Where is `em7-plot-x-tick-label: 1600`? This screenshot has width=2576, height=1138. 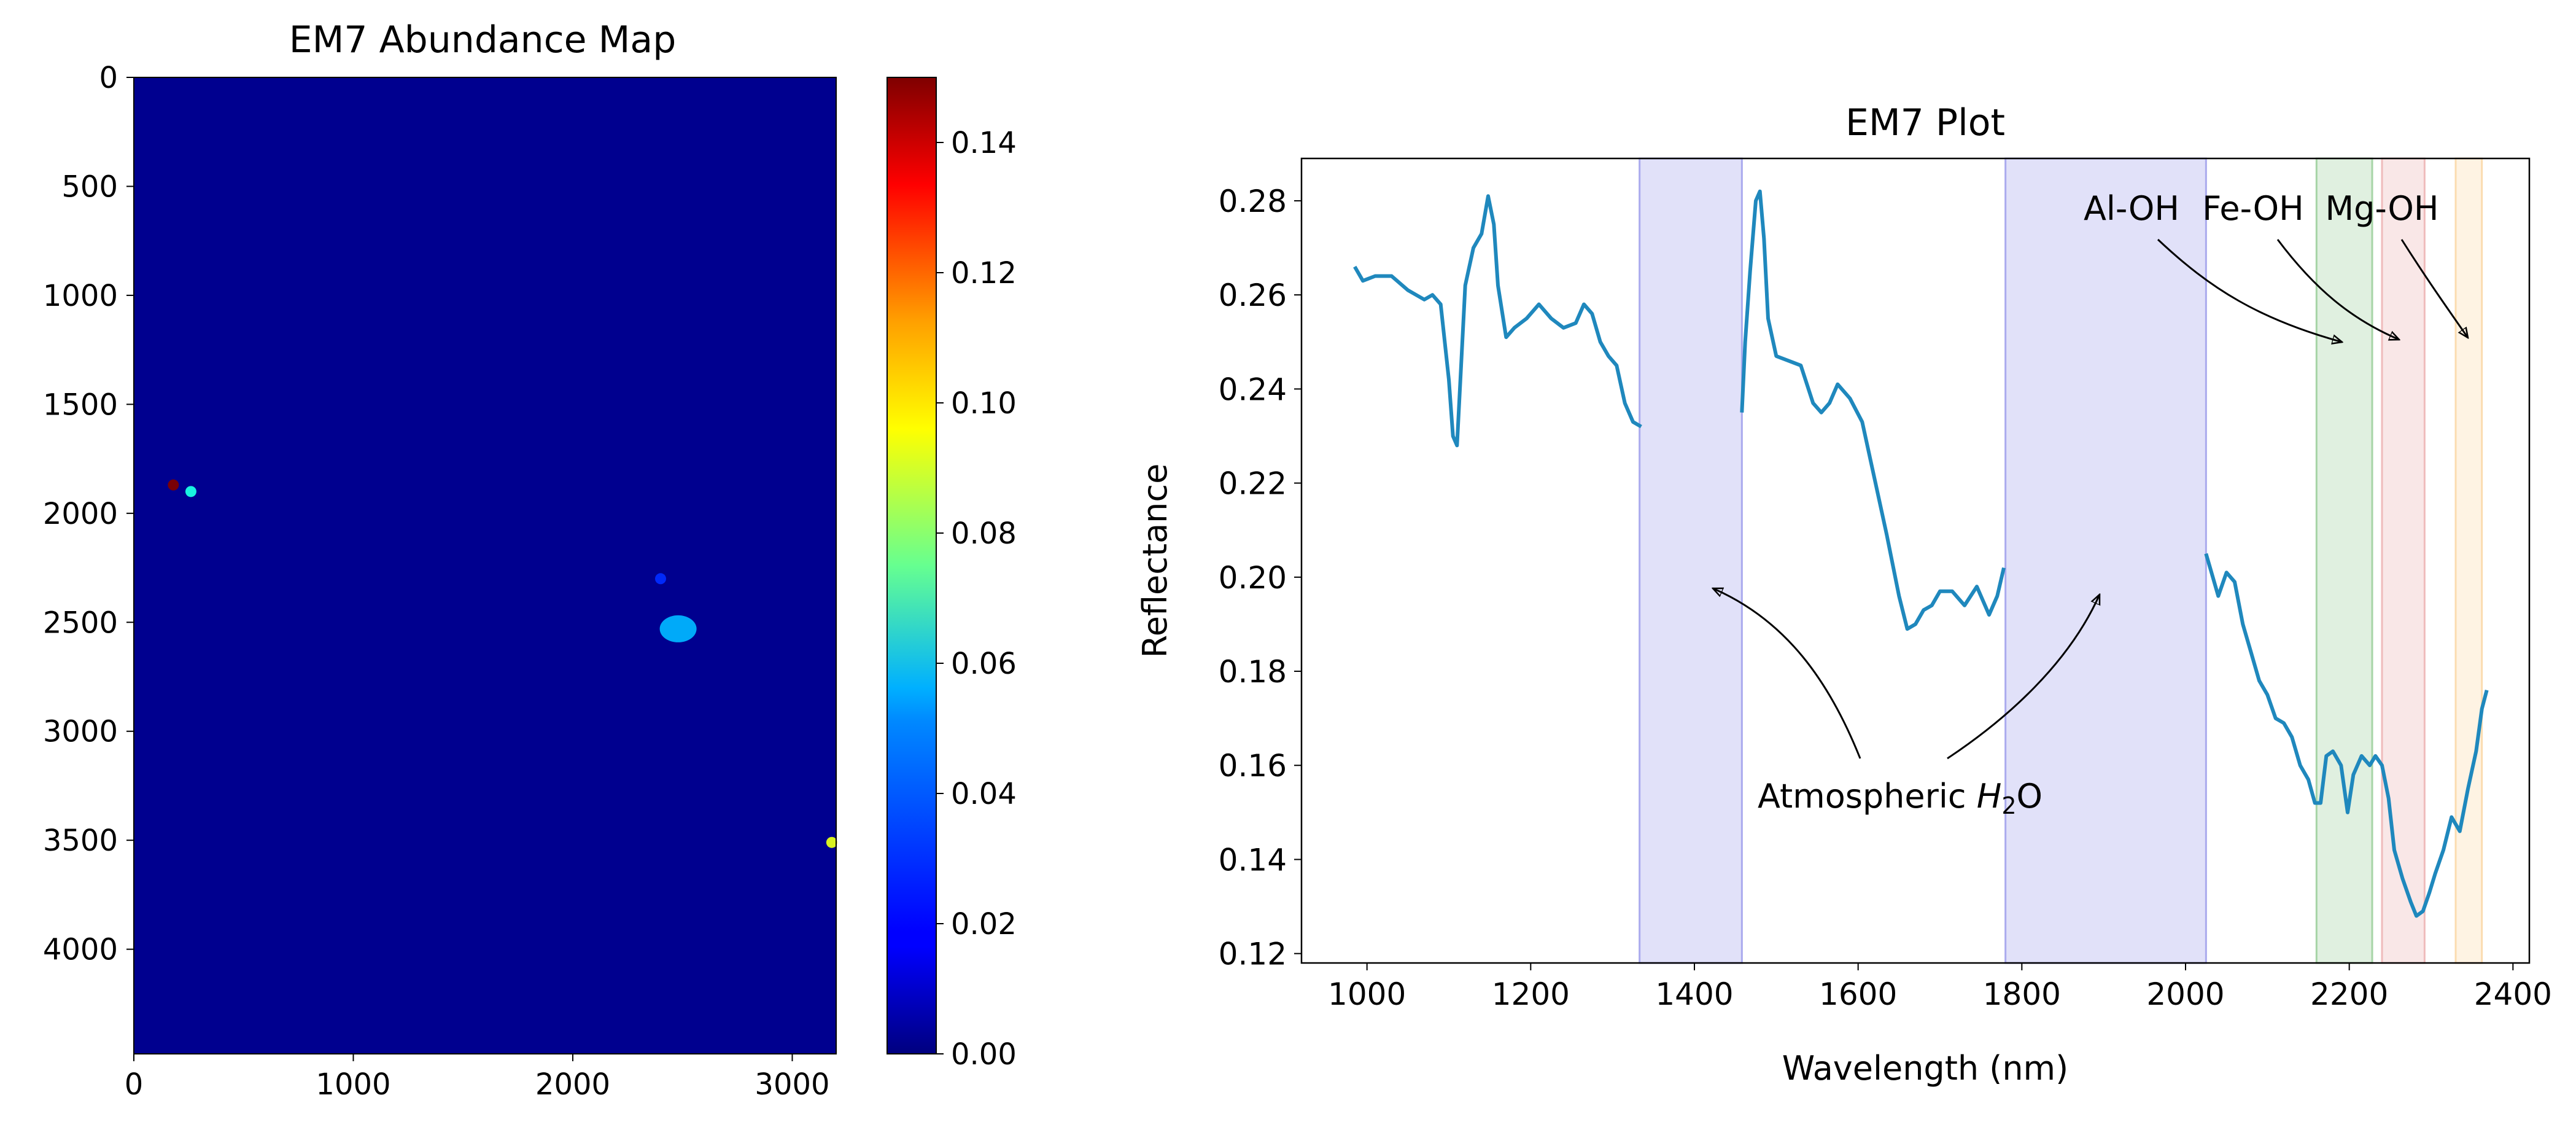 em7-plot-x-tick-label: 1600 is located at coordinates (1858, 994).